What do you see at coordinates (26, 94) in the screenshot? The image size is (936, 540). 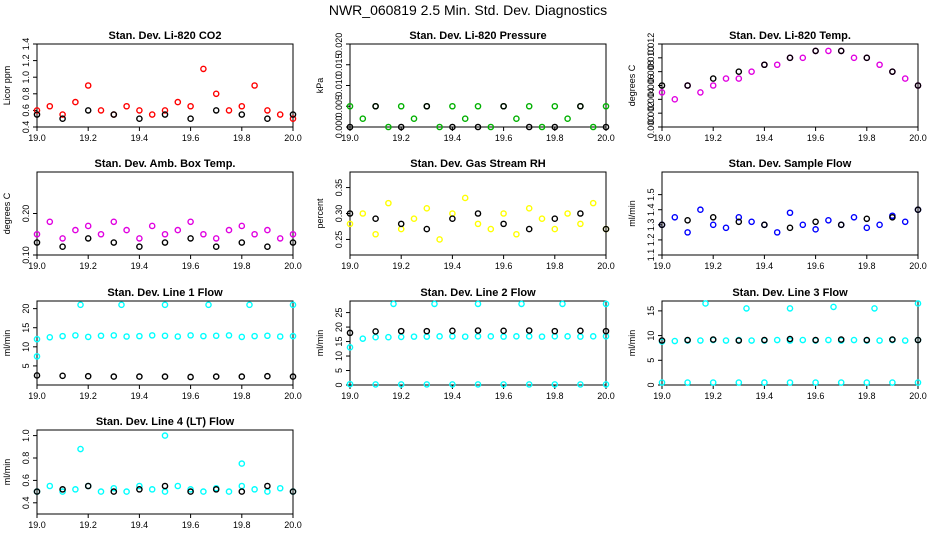 I see `y-tick-label: 0.8` at bounding box center [26, 94].